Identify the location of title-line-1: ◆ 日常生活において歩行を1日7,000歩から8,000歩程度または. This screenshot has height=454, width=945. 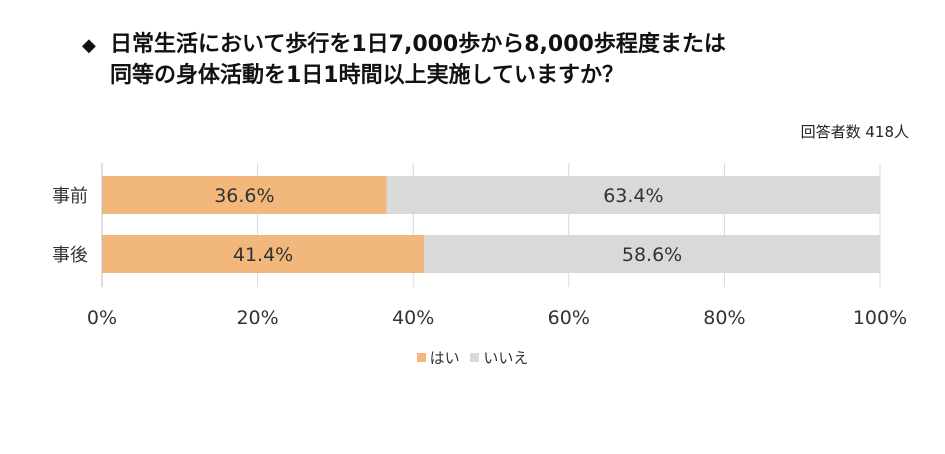
(404, 45).